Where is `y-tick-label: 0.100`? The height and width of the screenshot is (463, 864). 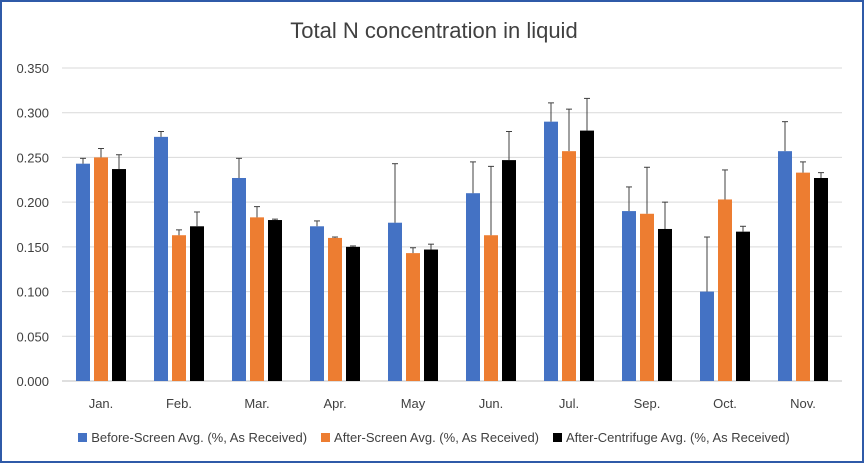 y-tick-label: 0.100 is located at coordinates (32, 292).